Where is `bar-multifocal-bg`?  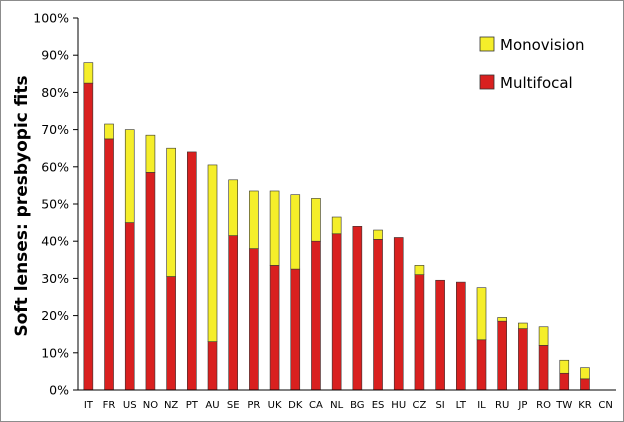 bar-multifocal-bg is located at coordinates (357, 308).